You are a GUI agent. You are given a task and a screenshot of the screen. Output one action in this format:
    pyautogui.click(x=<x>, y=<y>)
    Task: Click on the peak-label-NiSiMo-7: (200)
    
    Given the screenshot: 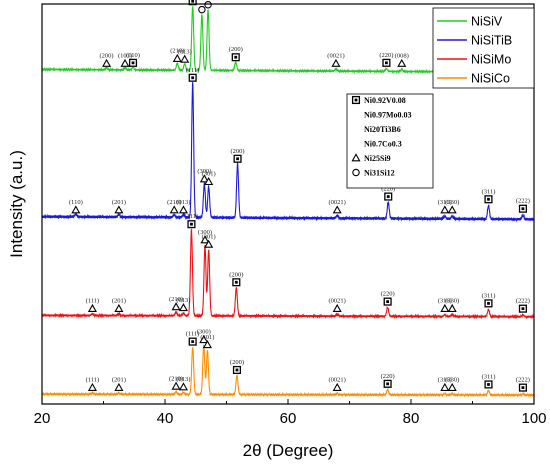 What is the action you would take?
    pyautogui.click(x=236, y=274)
    